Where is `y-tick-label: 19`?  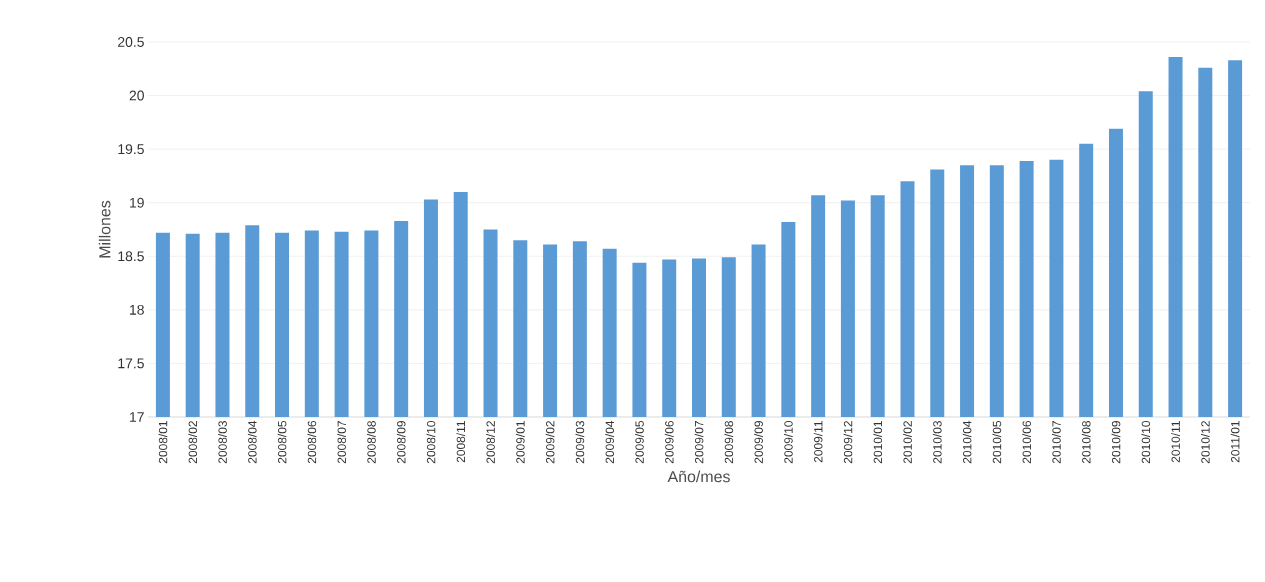 y-tick-label: 19 is located at coordinates (137, 202).